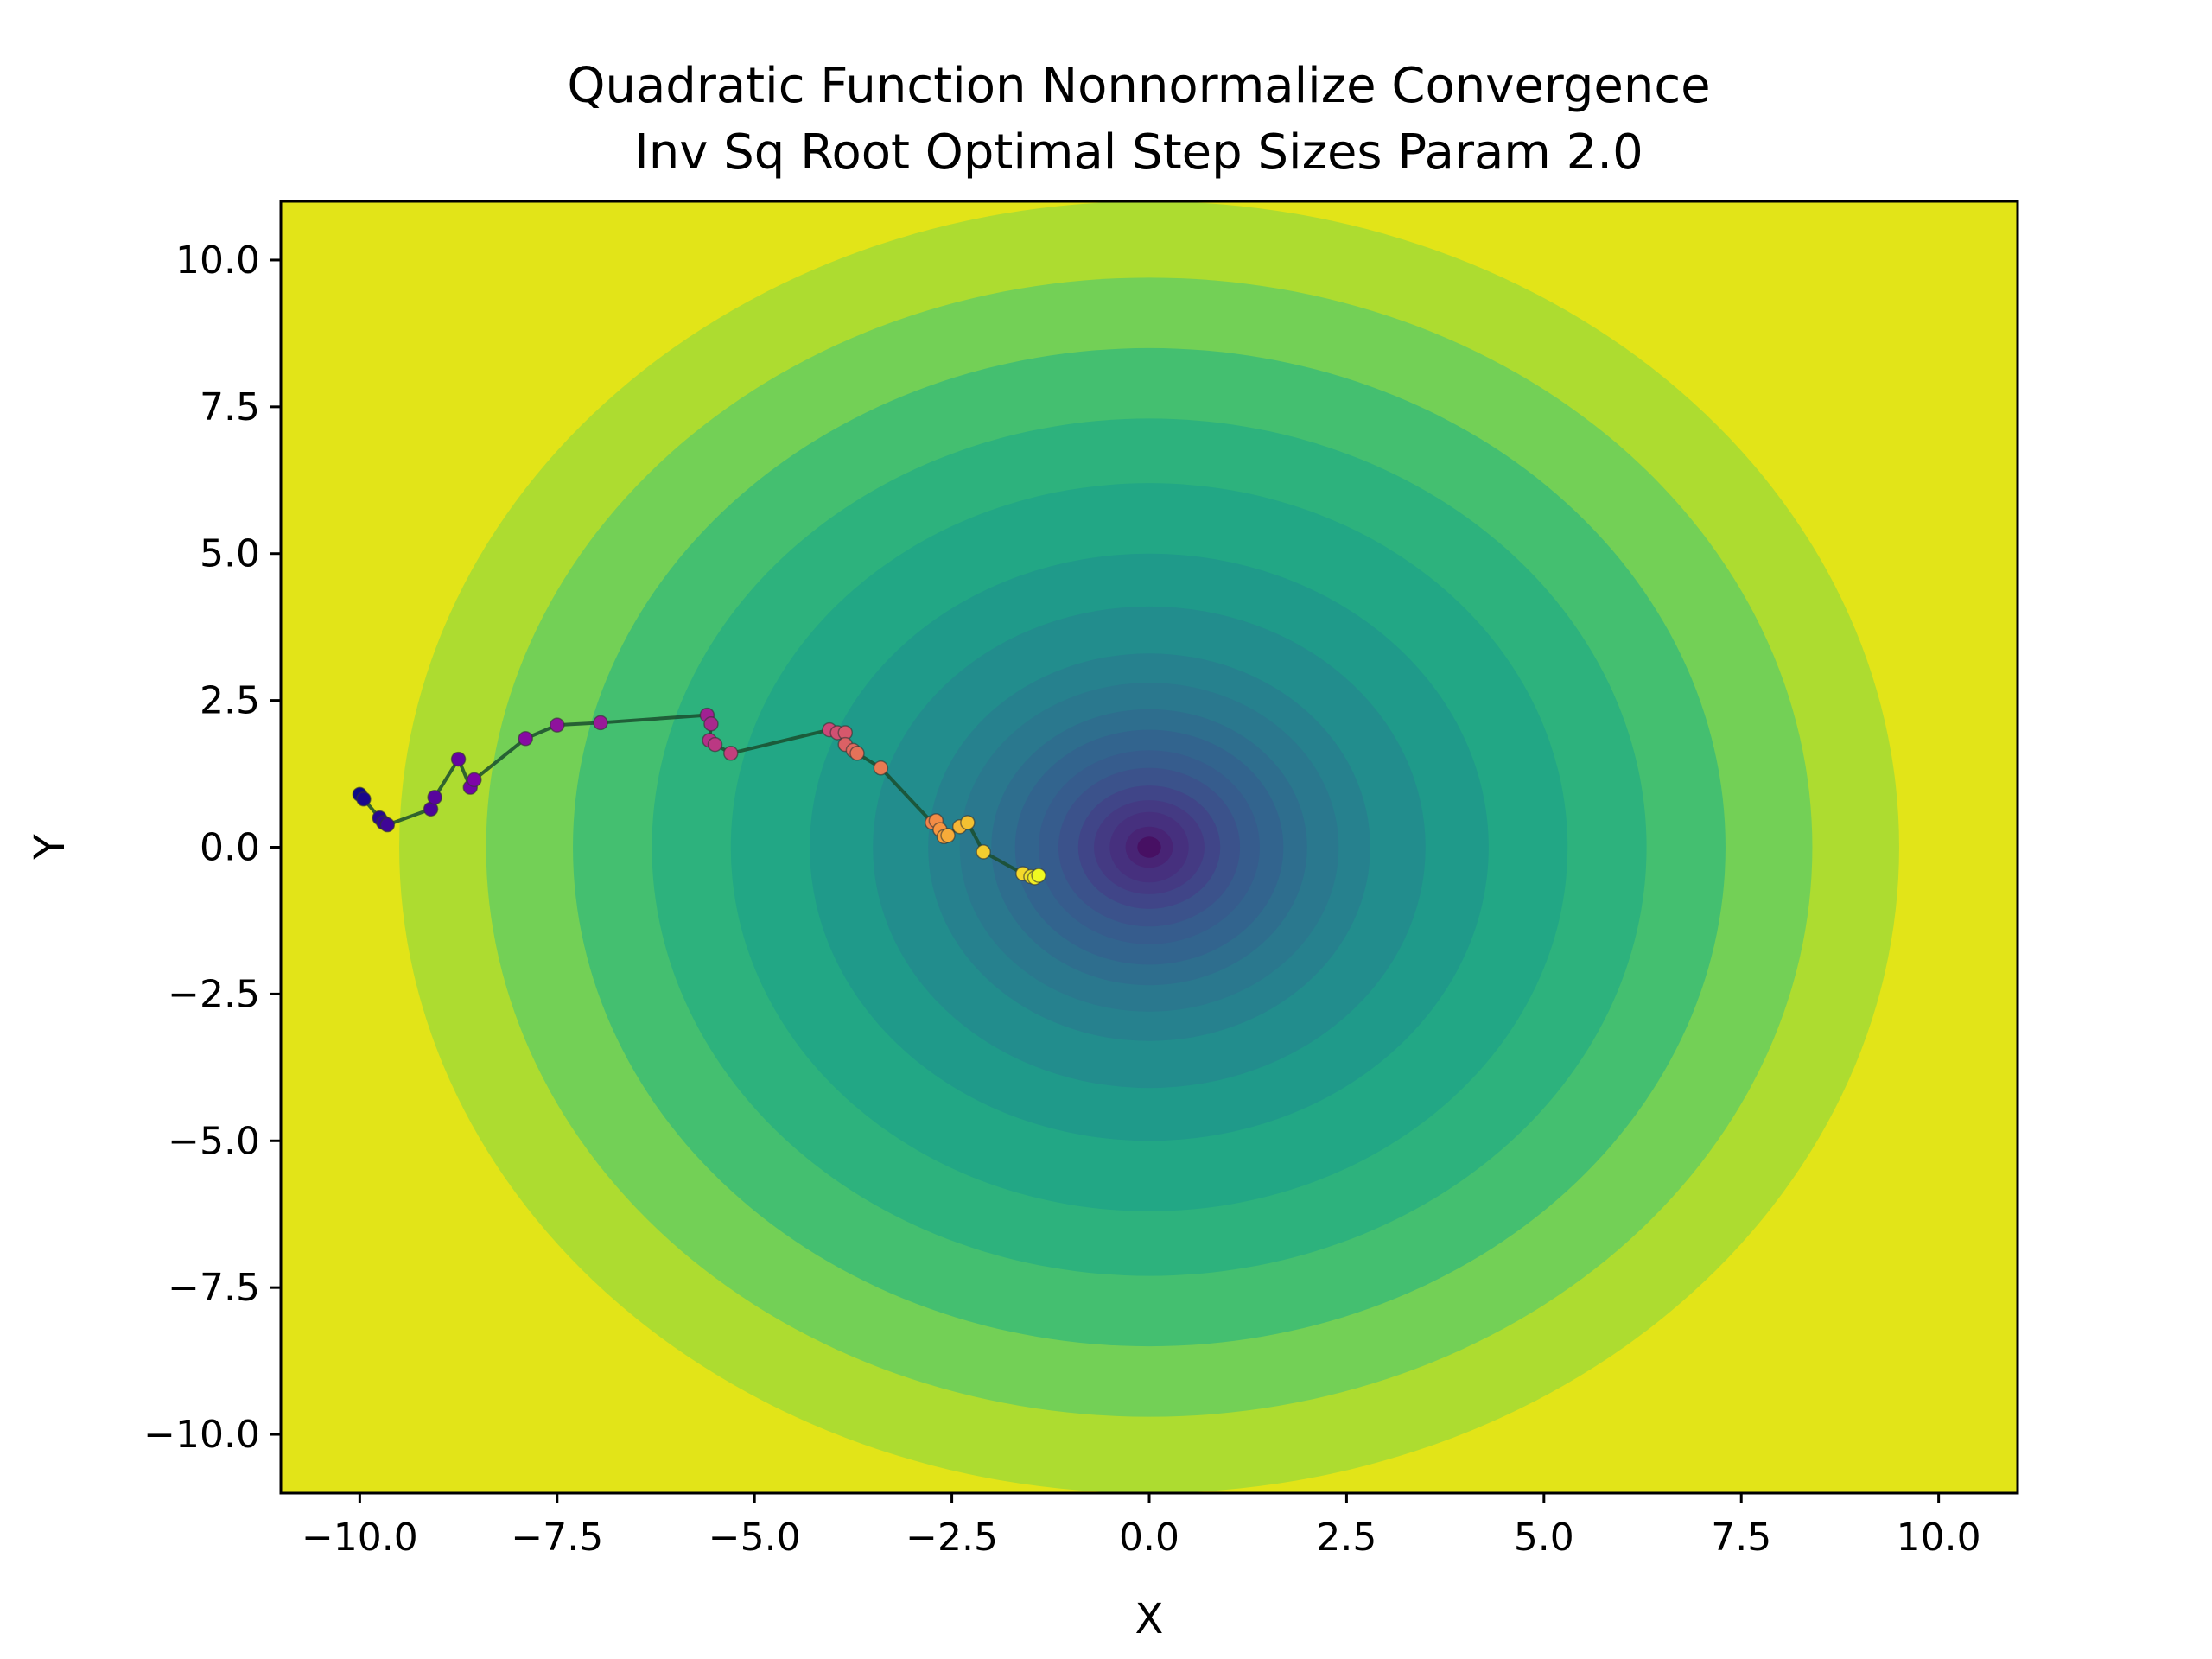 The width and height of the screenshot is (2212, 1659). What do you see at coordinates (230, 554) in the screenshot?
I see `y-tick-label: 5.0` at bounding box center [230, 554].